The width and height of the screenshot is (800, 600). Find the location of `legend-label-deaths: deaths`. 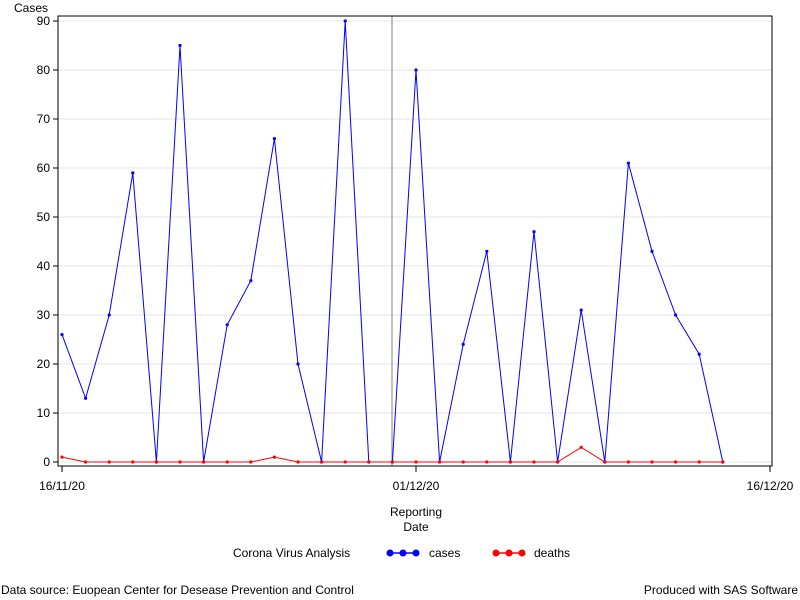

legend-label-deaths: deaths is located at coordinates (552, 553).